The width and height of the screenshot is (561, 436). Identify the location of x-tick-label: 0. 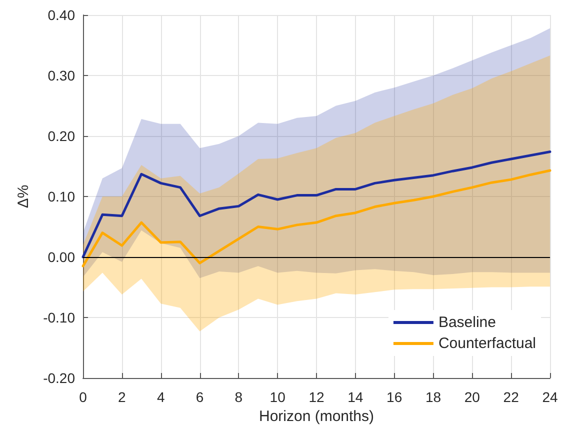
(83, 397).